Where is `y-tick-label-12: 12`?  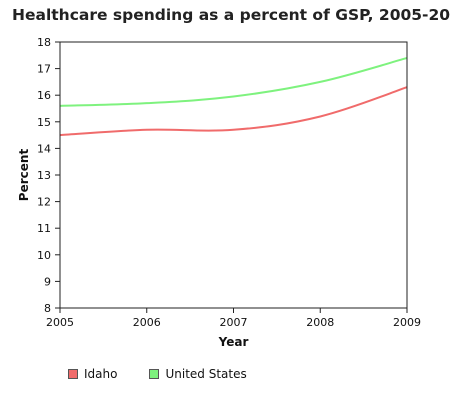
y-tick-label-12: 12 is located at coordinates (44, 202).